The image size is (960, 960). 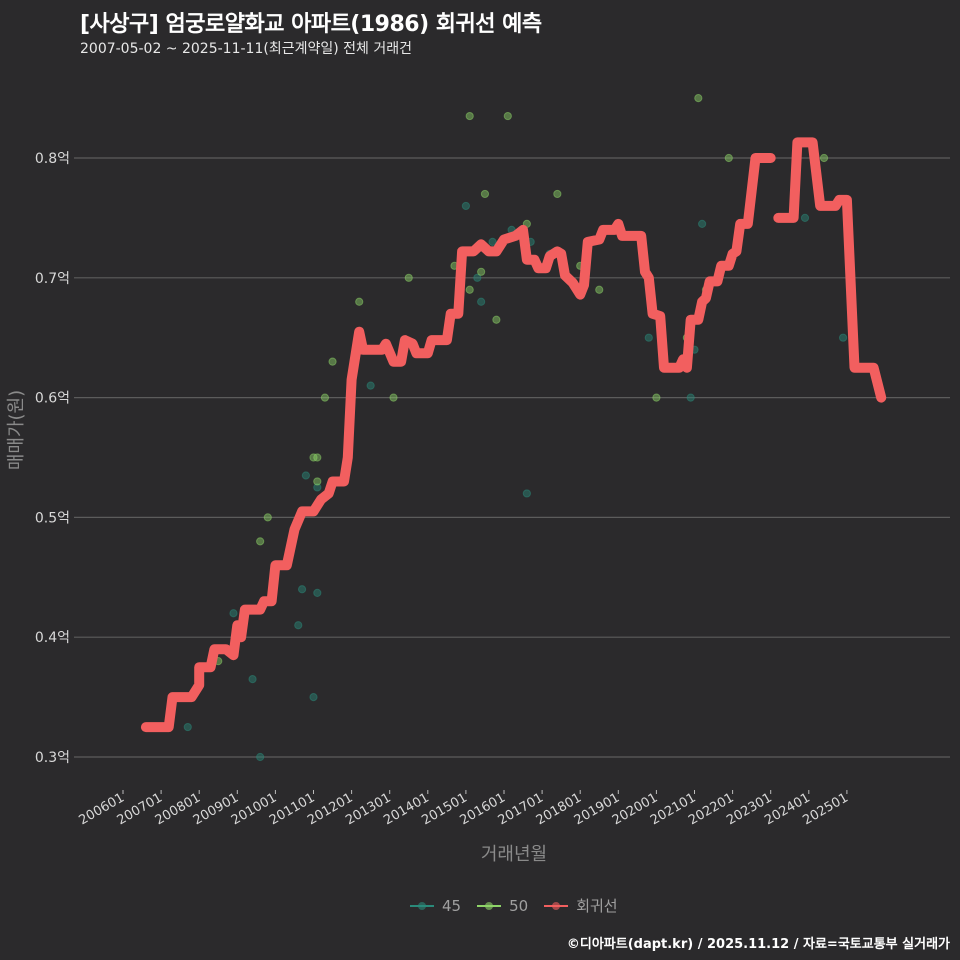 I want to click on legend-key-50-icon, so click(x=489, y=905).